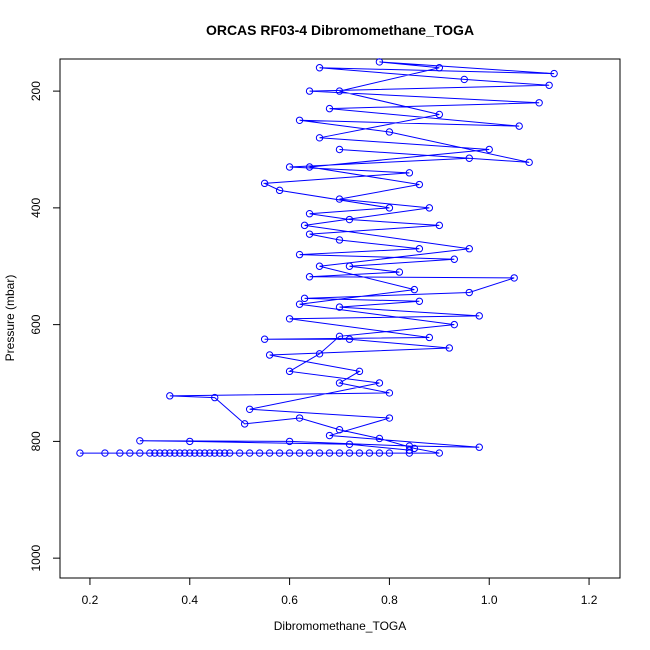 Image resolution: width=650 pixels, height=650 pixels. What do you see at coordinates (90, 600) in the screenshot?
I see `x-tick-label: 0.2` at bounding box center [90, 600].